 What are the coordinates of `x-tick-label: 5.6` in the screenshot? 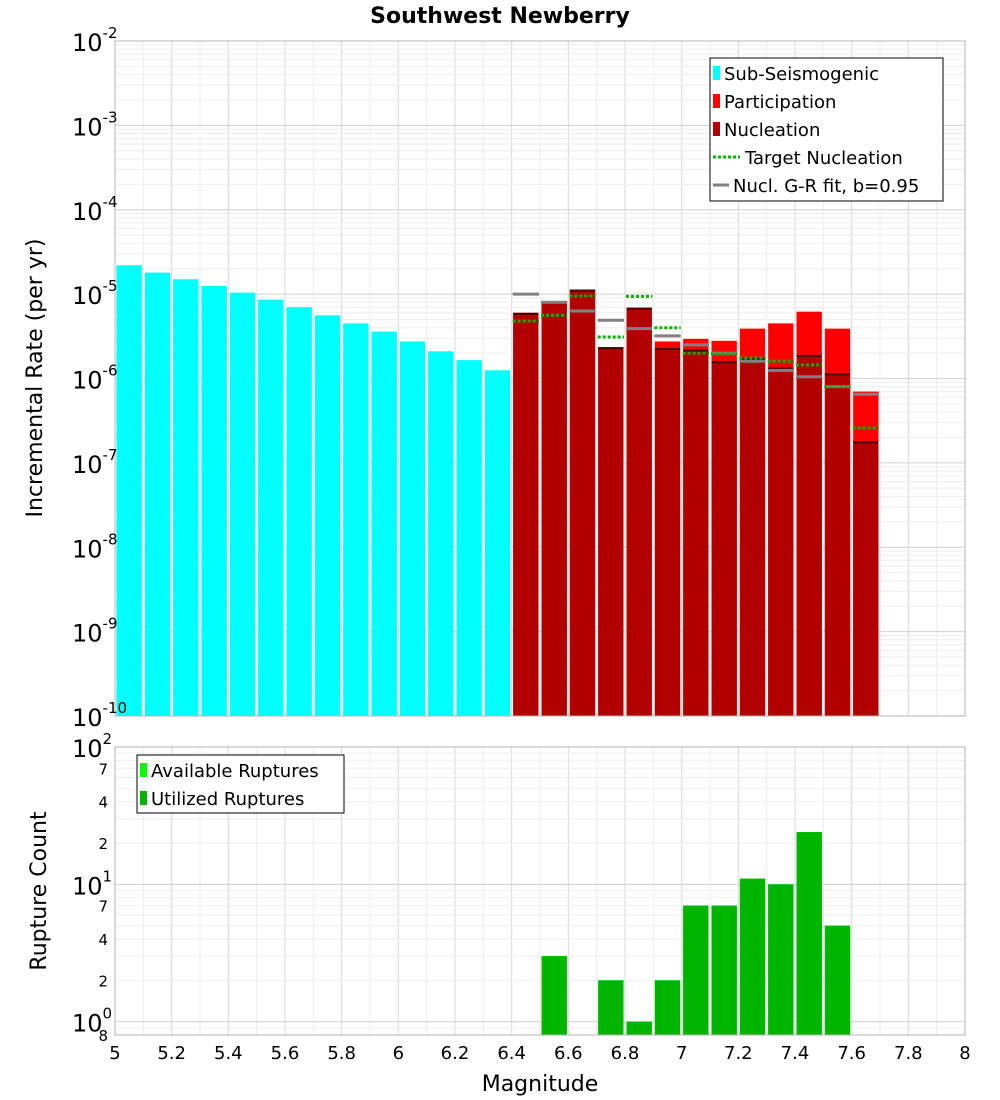 It's located at (285, 1053).